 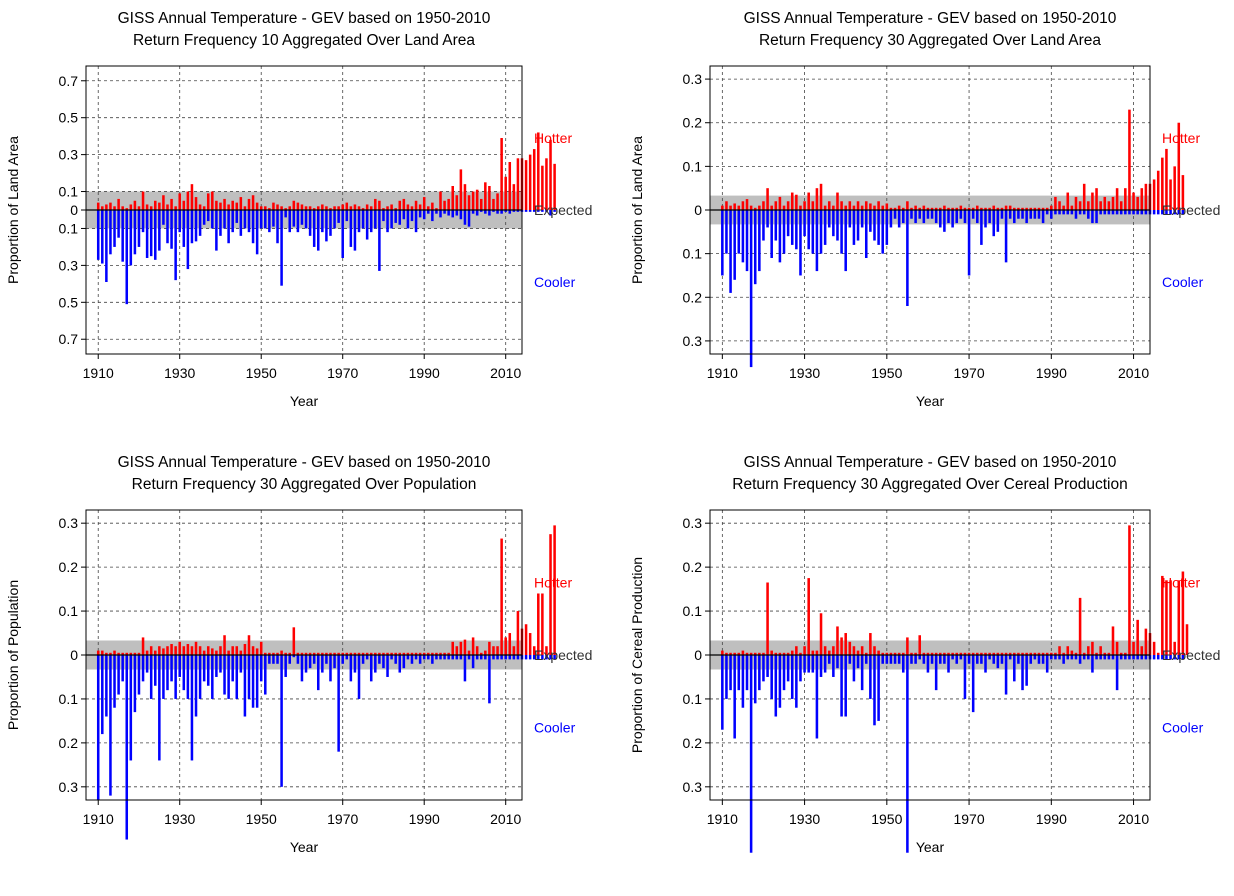 What do you see at coordinates (261, 373) in the screenshot?
I see `x-tick-label: 1950` at bounding box center [261, 373].